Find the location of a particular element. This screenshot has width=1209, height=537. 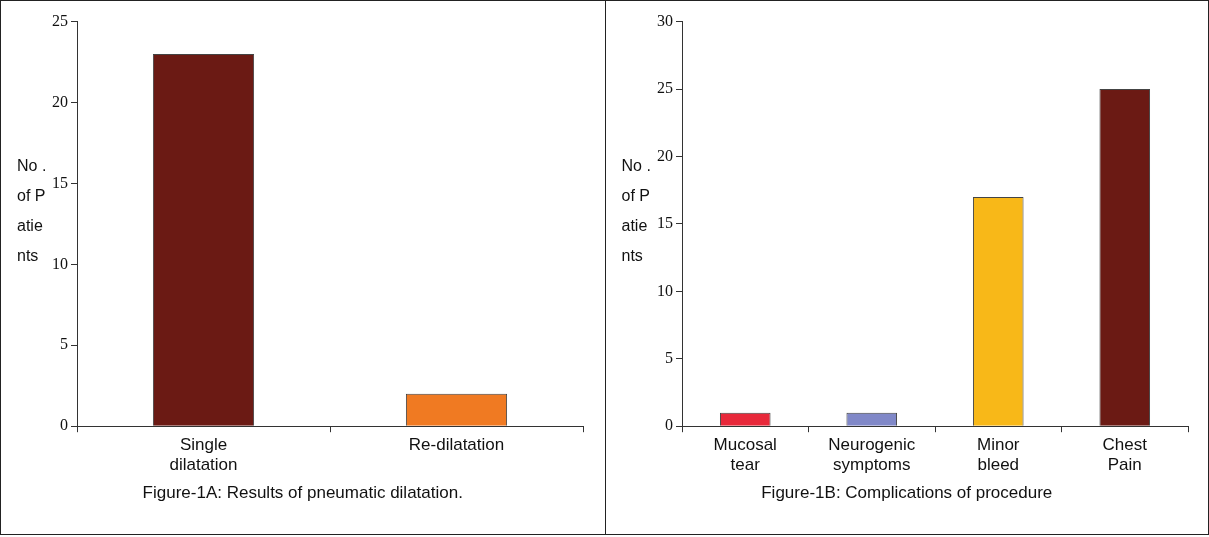

text: Figure-1B: Complications of procedure is located at coordinates (907, 493).